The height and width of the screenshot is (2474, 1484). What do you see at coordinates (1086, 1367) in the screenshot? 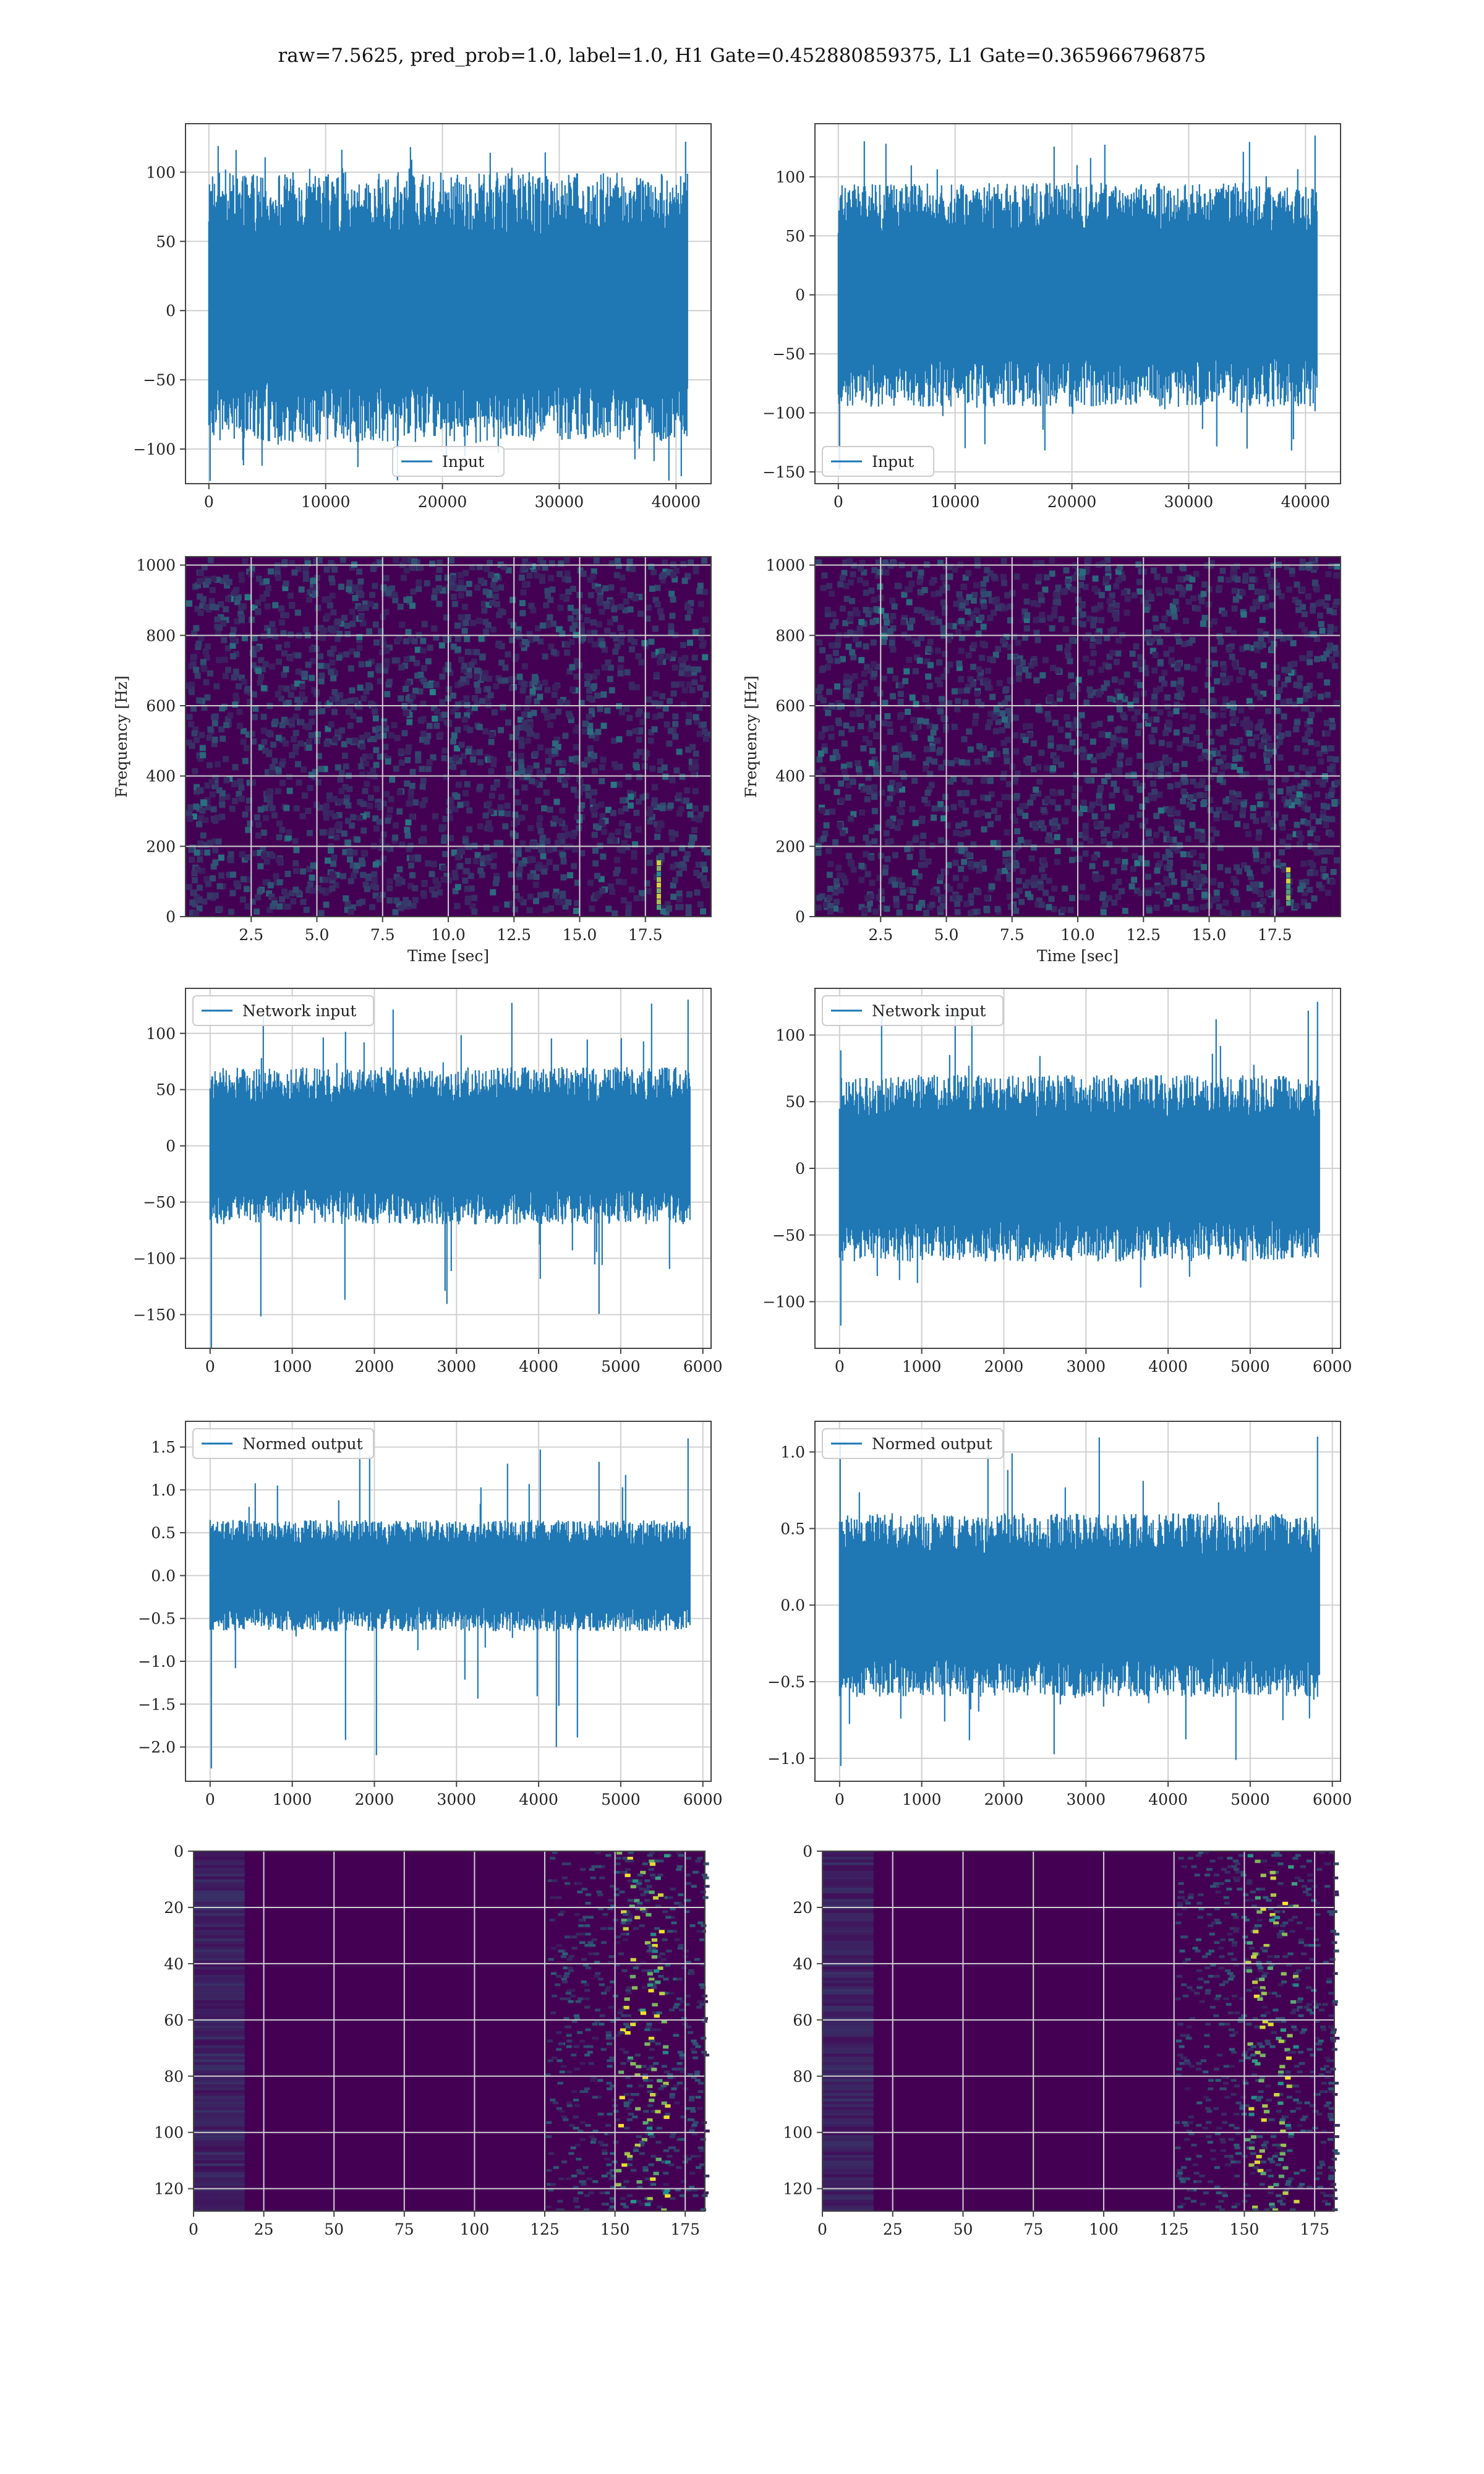
I see `x-tick-label: 3000` at bounding box center [1086, 1367].